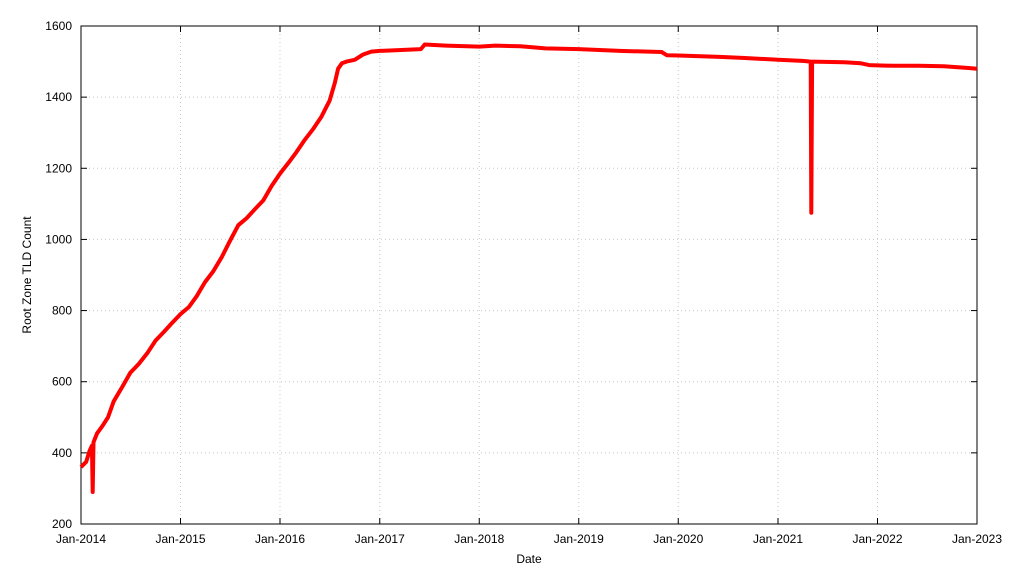 This screenshot has width=1024, height=584. What do you see at coordinates (977, 539) in the screenshot?
I see `x-tick-label: Jan-2023` at bounding box center [977, 539].